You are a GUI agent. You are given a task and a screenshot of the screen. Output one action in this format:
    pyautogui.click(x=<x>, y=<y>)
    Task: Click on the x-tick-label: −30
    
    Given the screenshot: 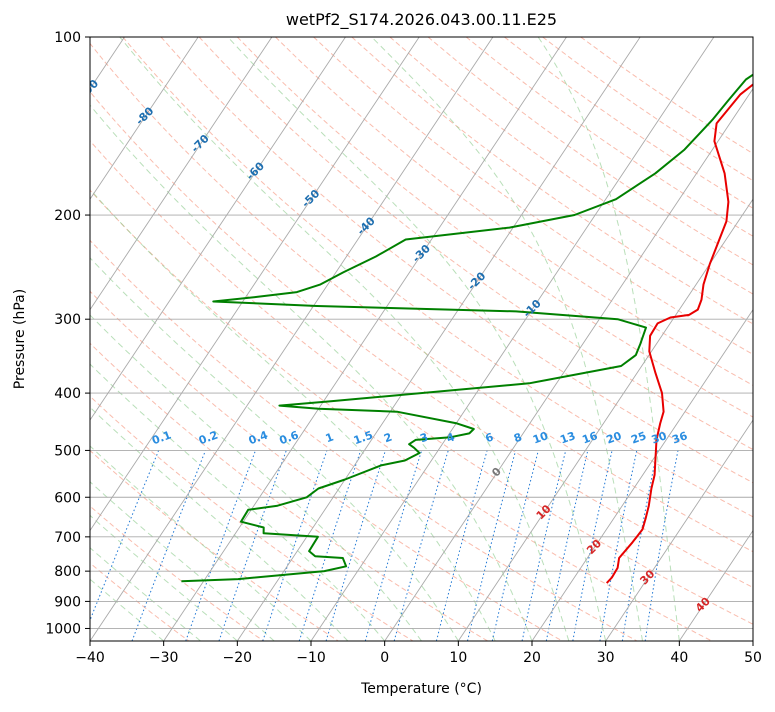 What is the action you would take?
    pyautogui.click(x=164, y=658)
    